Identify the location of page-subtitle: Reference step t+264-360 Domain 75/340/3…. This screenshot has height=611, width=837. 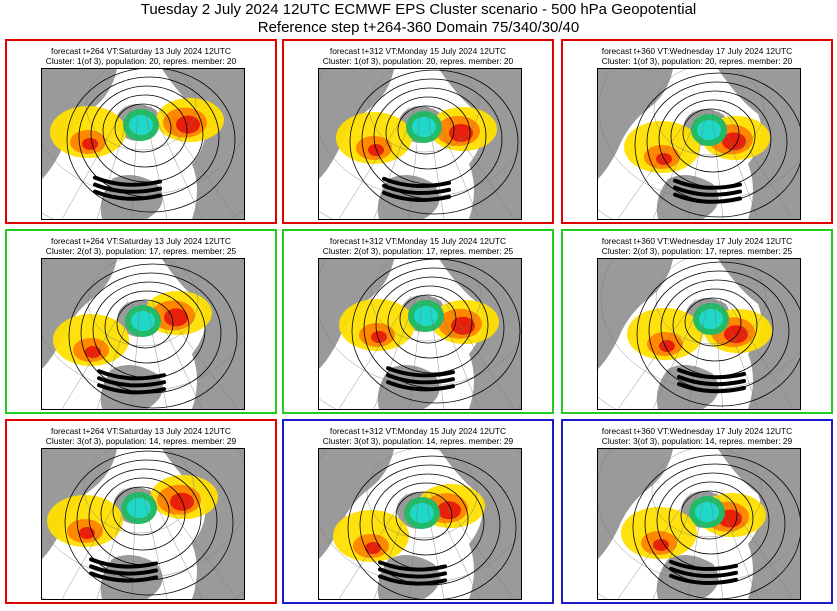
(418, 27).